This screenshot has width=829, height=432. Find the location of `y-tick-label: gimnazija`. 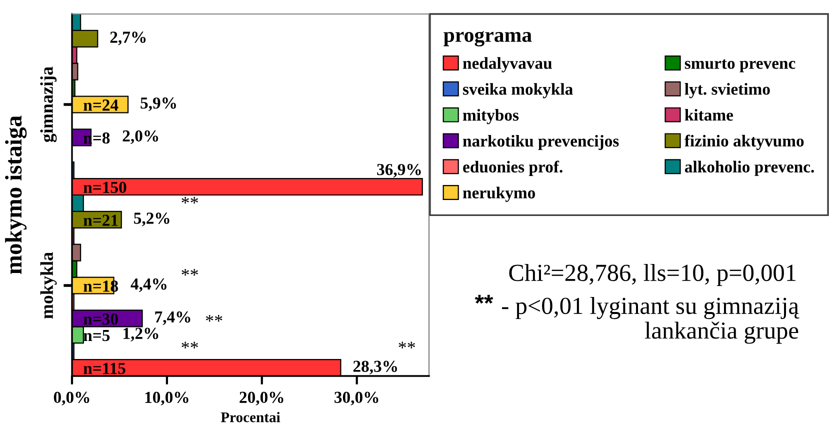

y-tick-label: gimnazija is located at coordinates (48, 104).